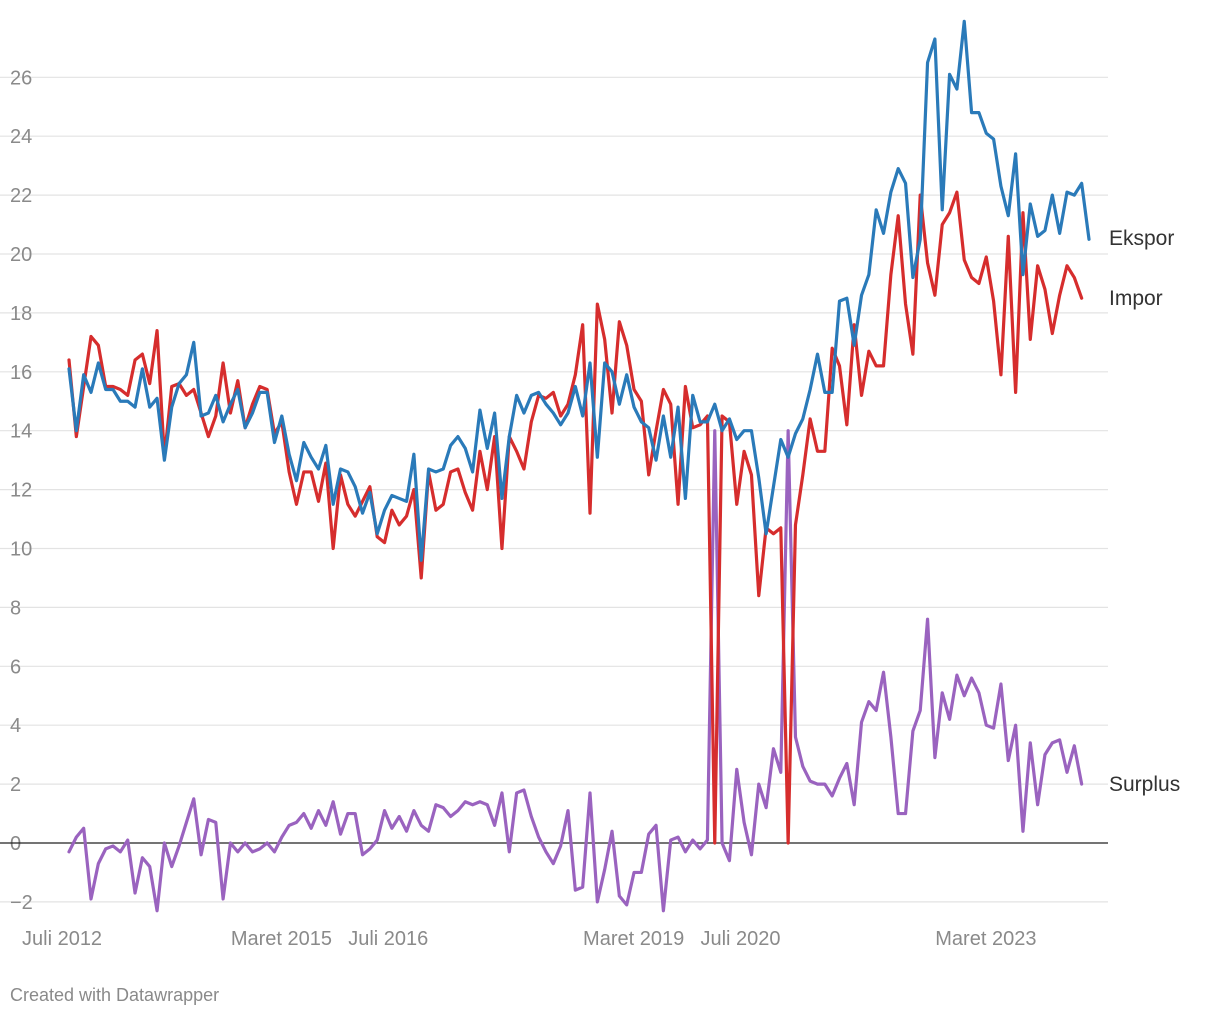  I want to click on x-tick-label: Maret 2019, so click(633, 939).